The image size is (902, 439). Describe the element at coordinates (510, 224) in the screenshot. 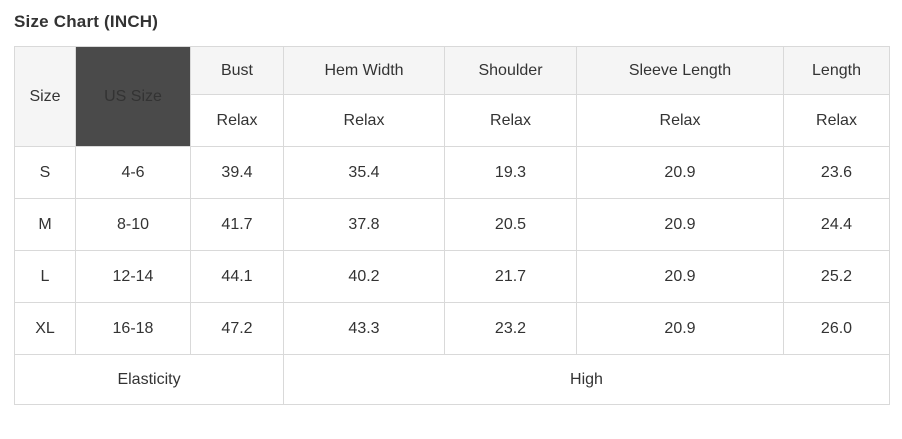

I see `cell-shoulder: 20.5` at that location.